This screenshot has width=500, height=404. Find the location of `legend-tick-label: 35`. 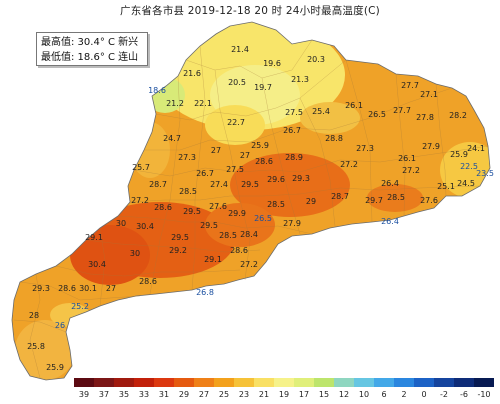

legend-tick-label: 35 is located at coordinates (124, 394).